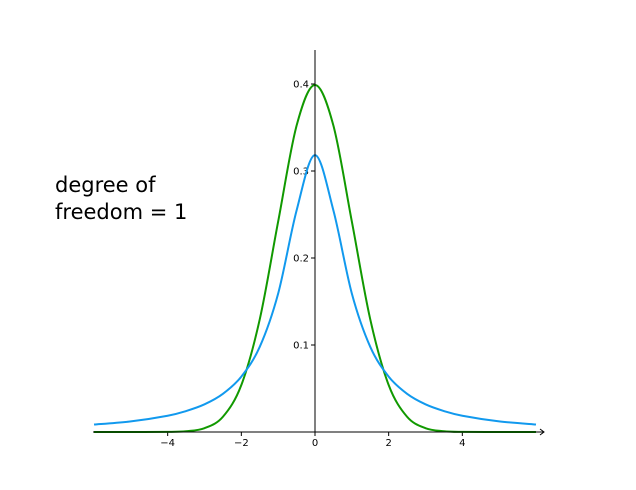 This screenshot has height=490, width=636. I want to click on x-tick-label: 0, so click(315, 443).